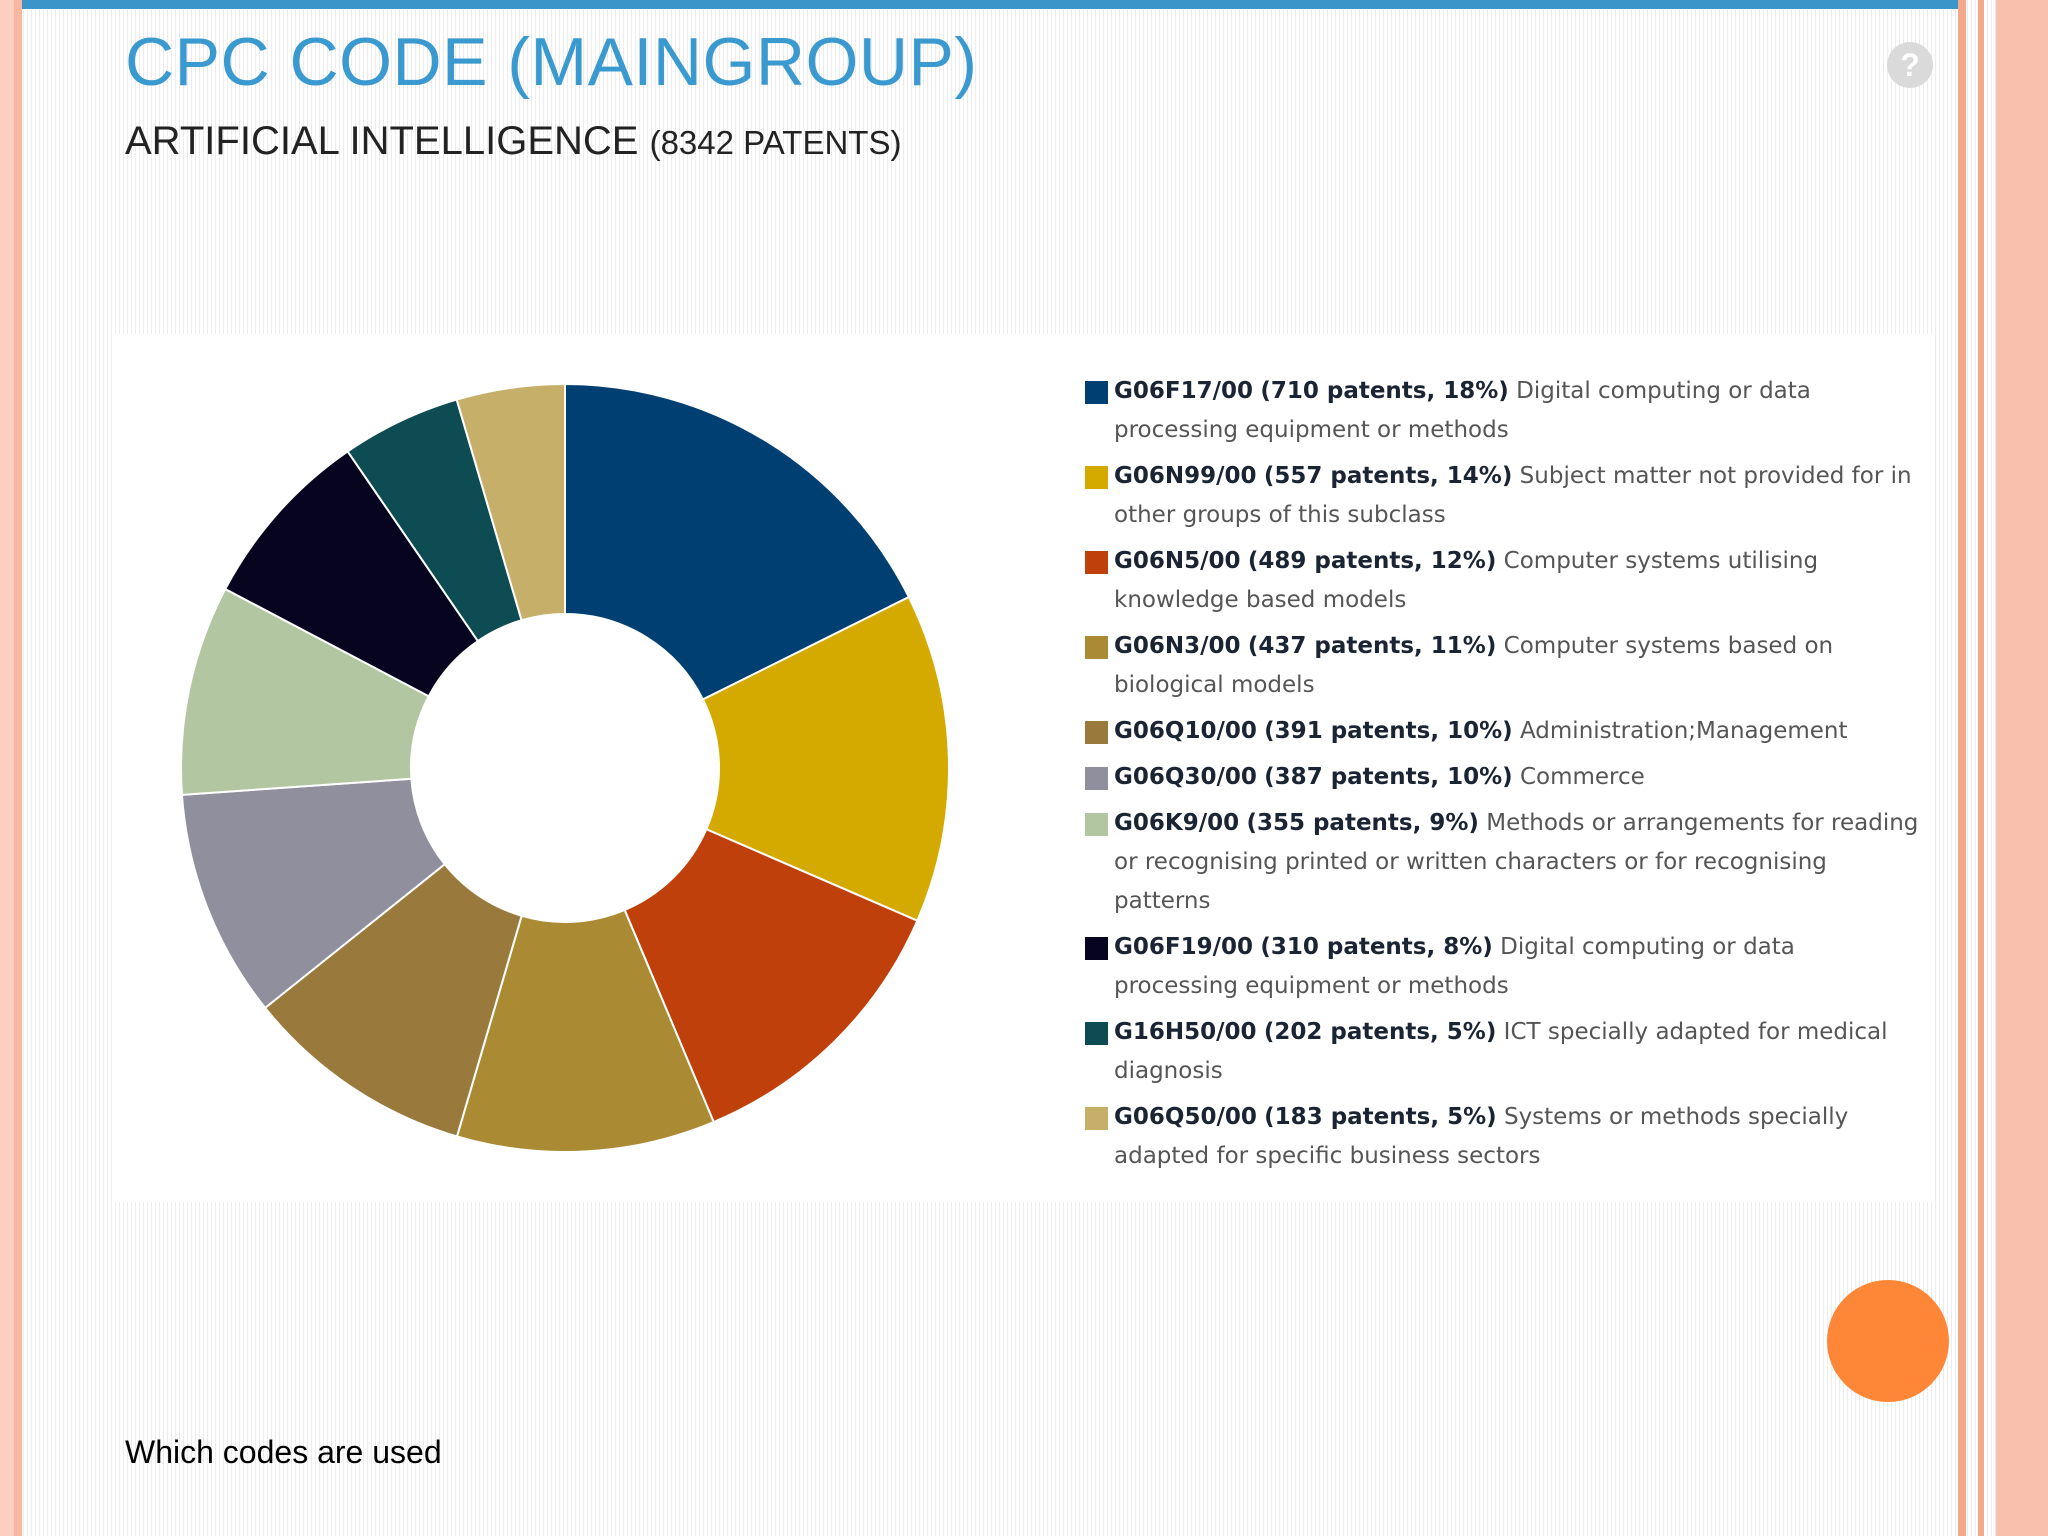 This screenshot has width=2048, height=1536. Describe the element at coordinates (1962, 768) in the screenshot. I see `right-decorative-line` at that location.